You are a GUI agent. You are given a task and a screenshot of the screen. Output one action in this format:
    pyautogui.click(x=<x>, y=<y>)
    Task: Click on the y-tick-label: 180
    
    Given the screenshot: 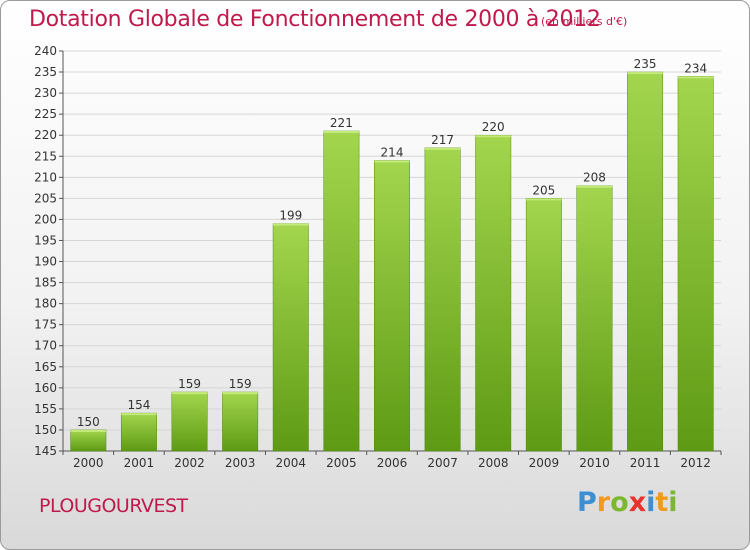 What is the action you would take?
    pyautogui.click(x=45, y=304)
    